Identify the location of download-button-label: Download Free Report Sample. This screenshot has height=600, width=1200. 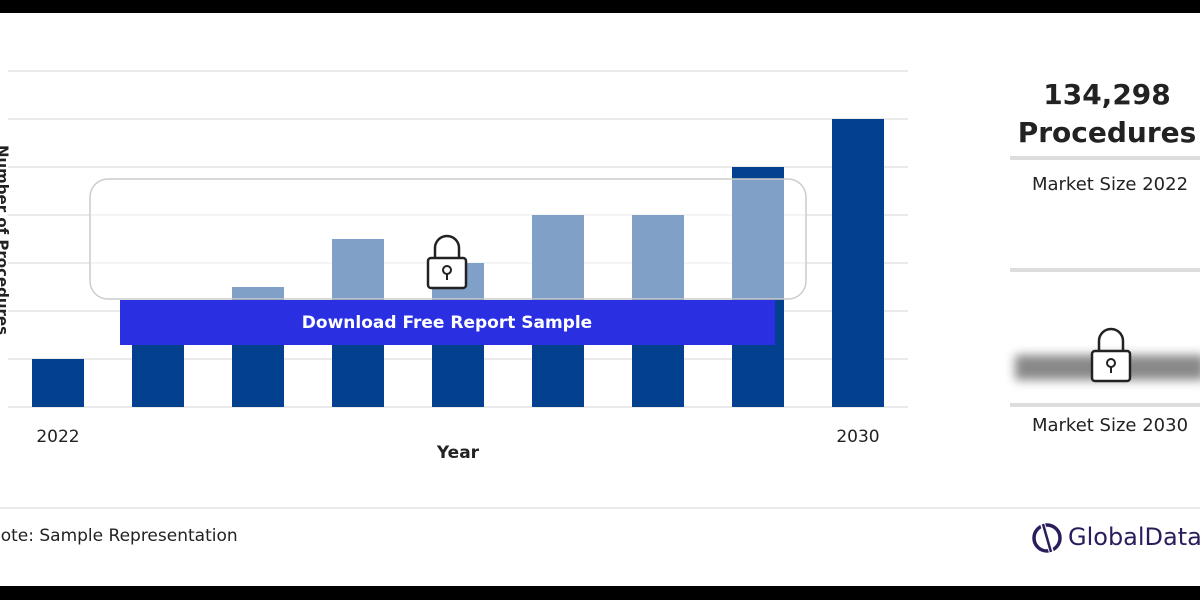
(447, 323).